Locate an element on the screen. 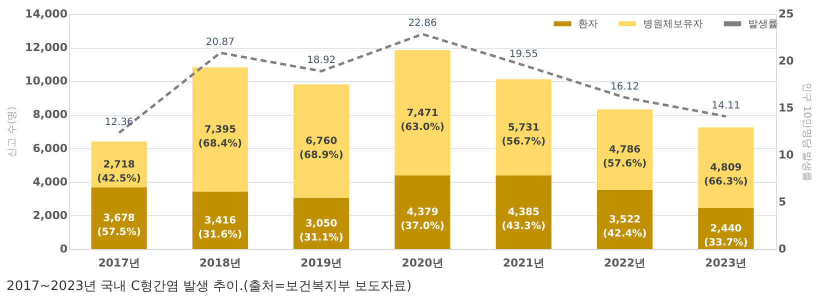  y-tick-label: 12,000 is located at coordinates (46, 47).